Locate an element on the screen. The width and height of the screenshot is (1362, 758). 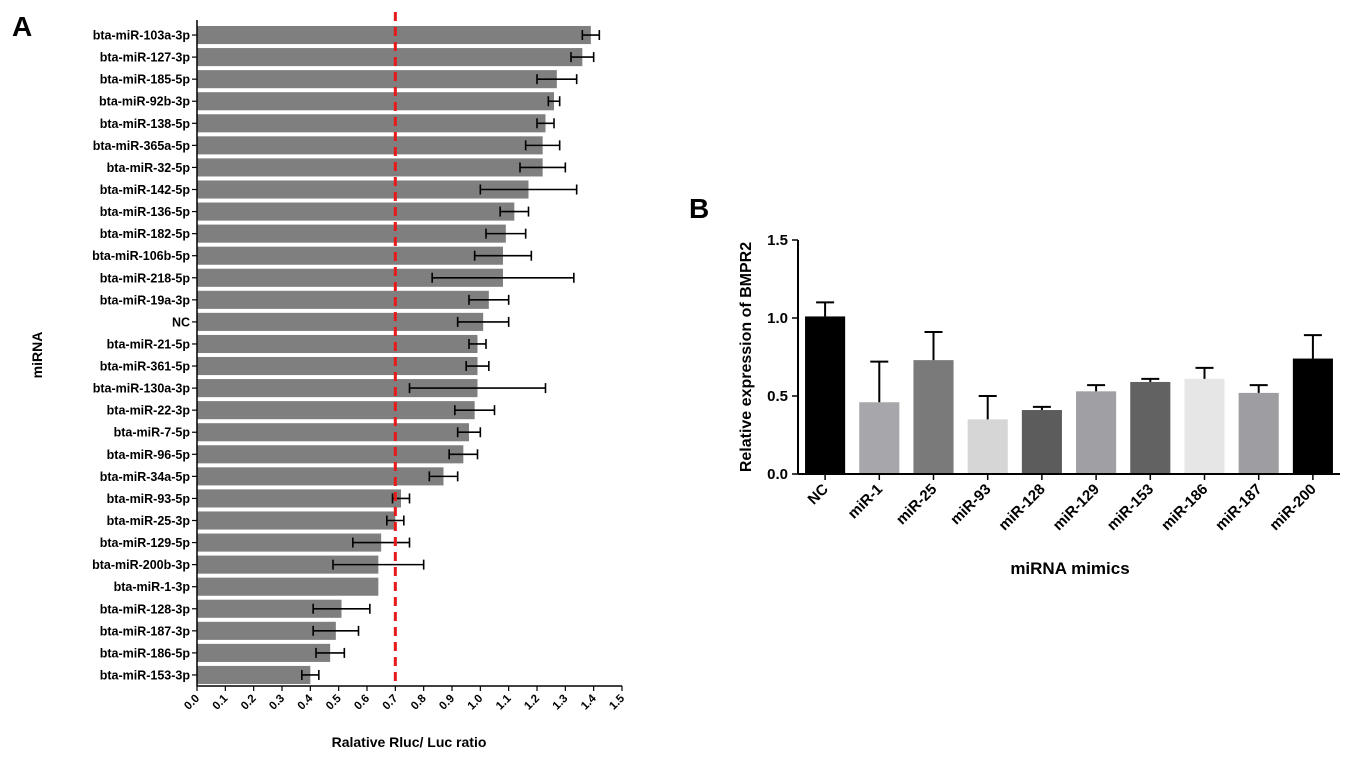
category-label: bta-miR-153-3p is located at coordinates (145, 675).